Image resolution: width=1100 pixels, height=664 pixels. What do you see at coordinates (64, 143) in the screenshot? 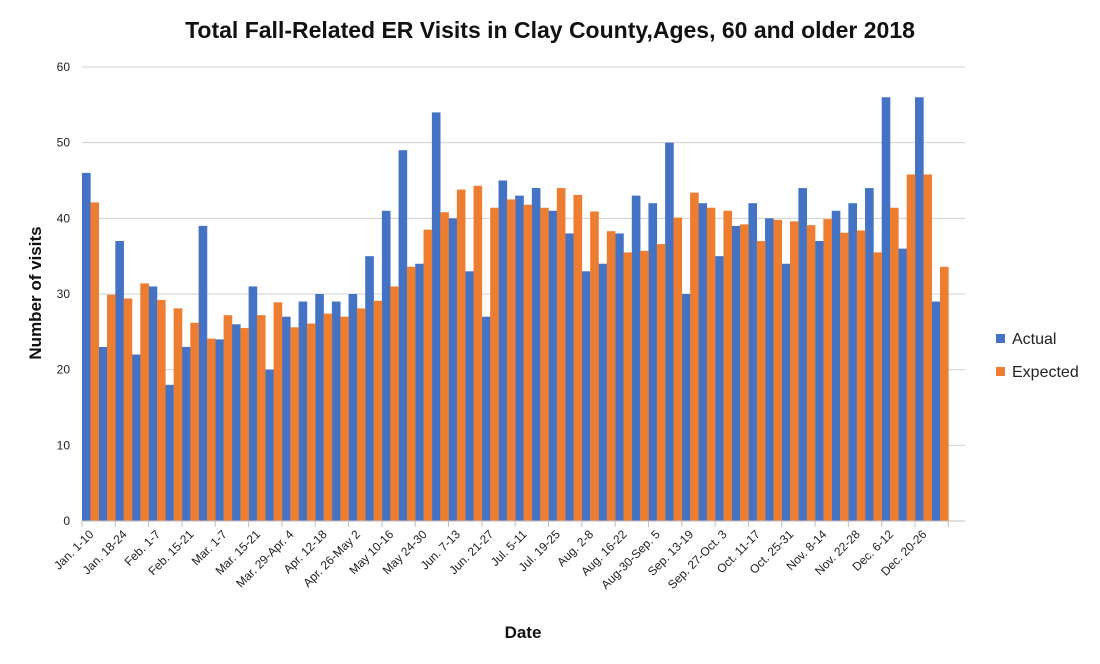
I see `y-tick-label: 50` at bounding box center [64, 143].